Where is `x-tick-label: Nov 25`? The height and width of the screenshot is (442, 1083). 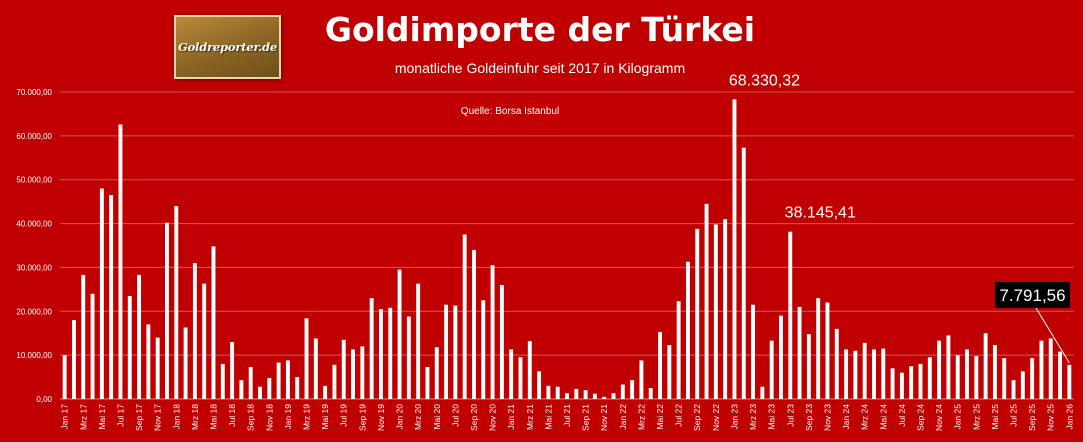
x-tick-label: Nov 25 is located at coordinates (1051, 417).